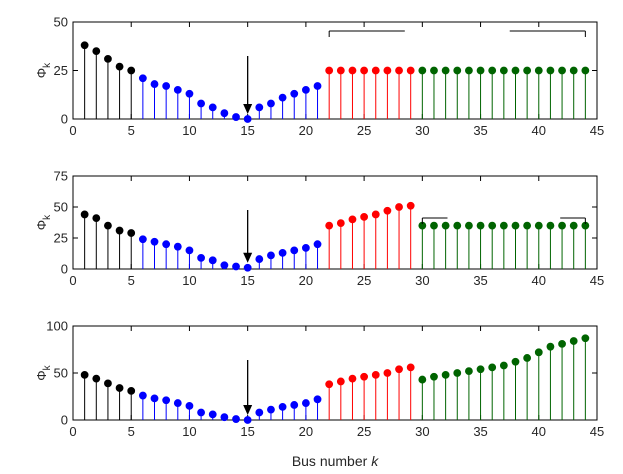  Describe the element at coordinates (41, 225) in the screenshot. I see `y-axis-label-base: Φ` at that location.